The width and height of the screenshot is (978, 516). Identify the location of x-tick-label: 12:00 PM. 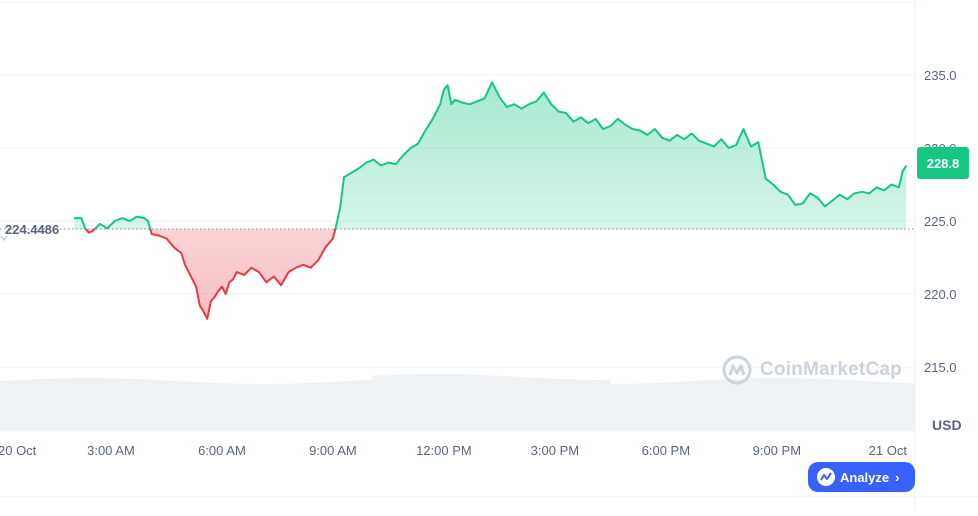
(444, 450).